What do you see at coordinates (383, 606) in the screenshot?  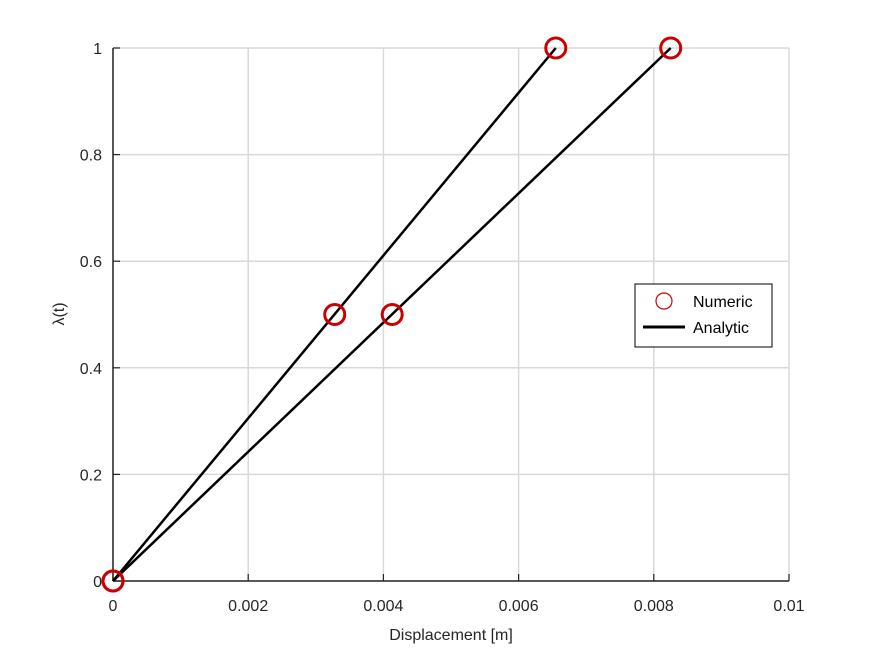 I see `x-tick-label: 0.004` at bounding box center [383, 606].